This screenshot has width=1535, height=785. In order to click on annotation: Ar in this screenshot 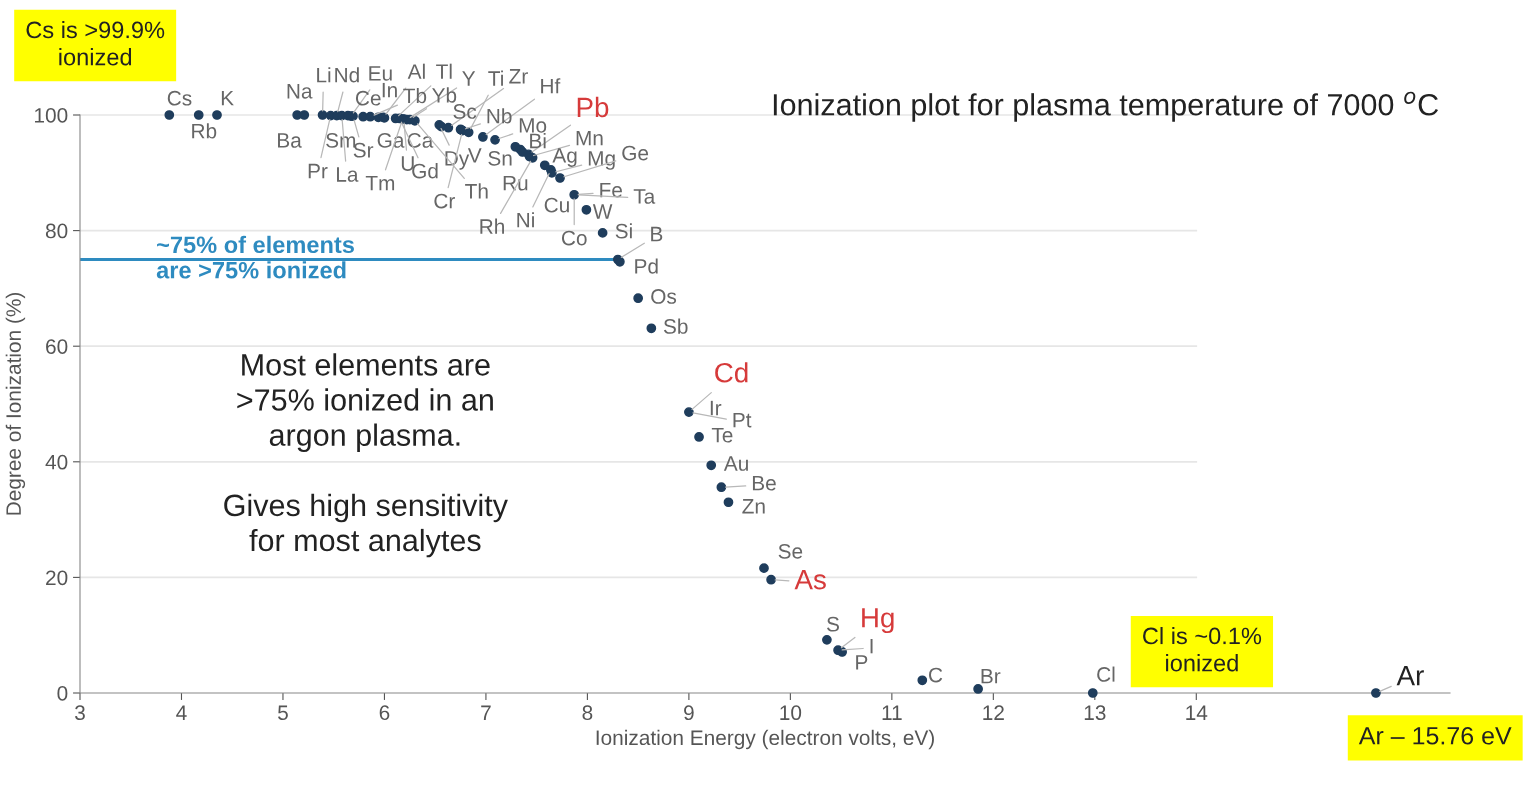, I will do `click(1410, 676)`.